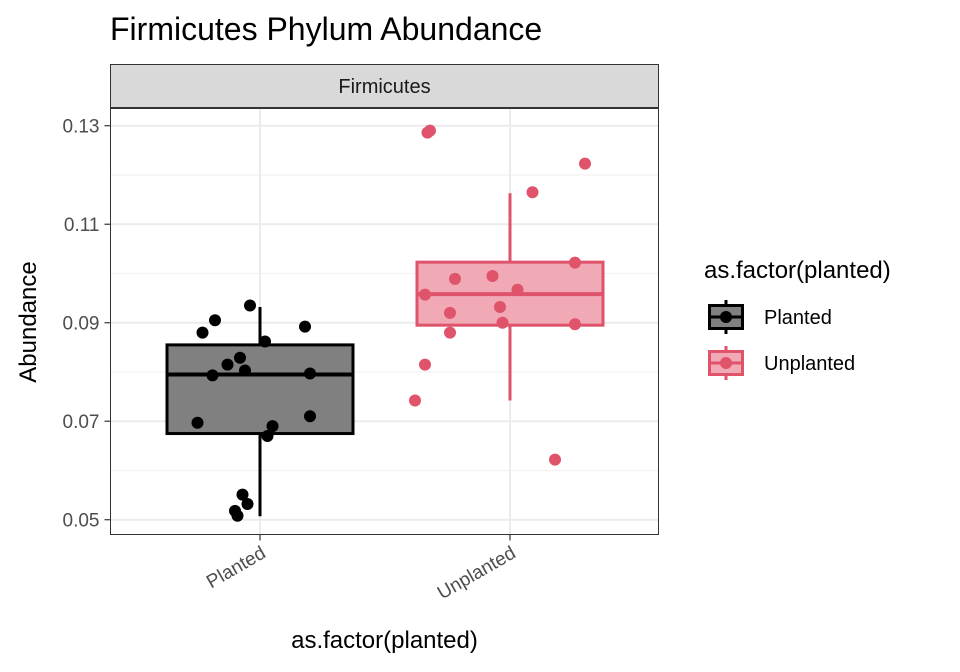 The height and width of the screenshot is (672, 960). Describe the element at coordinates (384, 640) in the screenshot. I see `x-axis-title: as.factor(planted)` at that location.